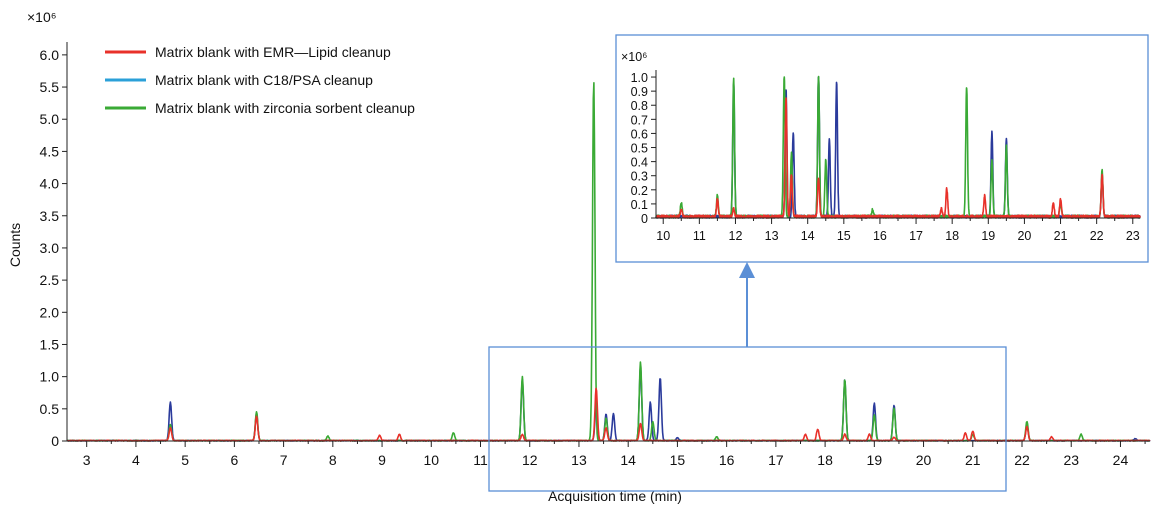 Image resolution: width=1153 pixels, height=510 pixels. What do you see at coordinates (639, 134) in the screenshot?
I see `inset-y-tick-label: 0.6` at bounding box center [639, 134].